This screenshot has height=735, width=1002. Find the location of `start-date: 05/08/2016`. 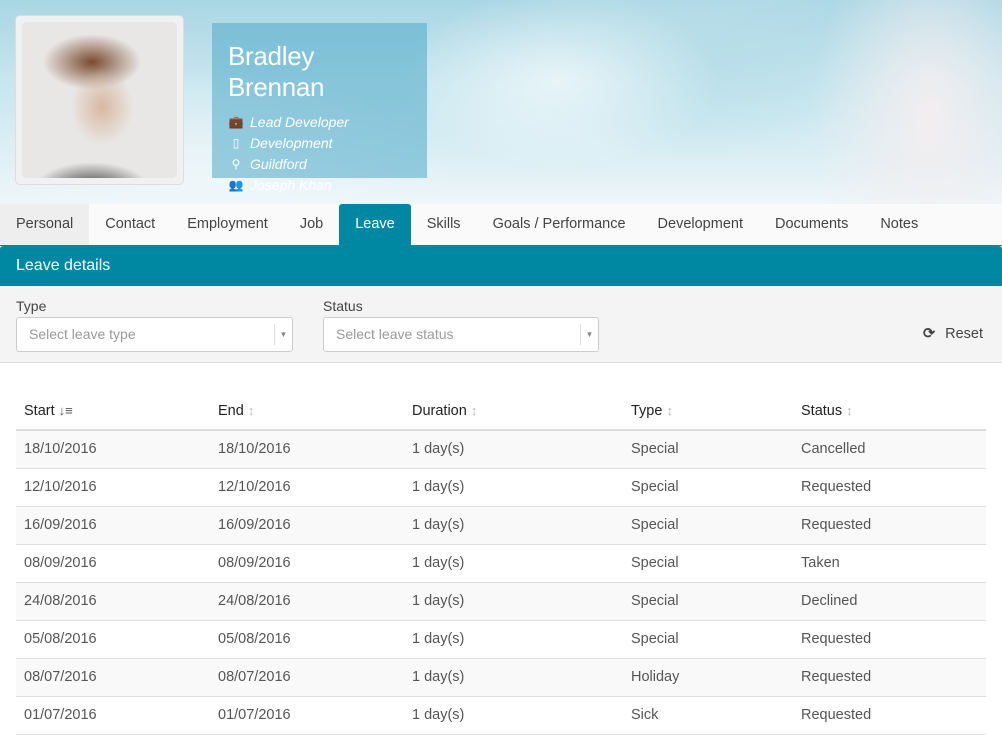

start-date: 05/08/2016 is located at coordinates (113, 639).